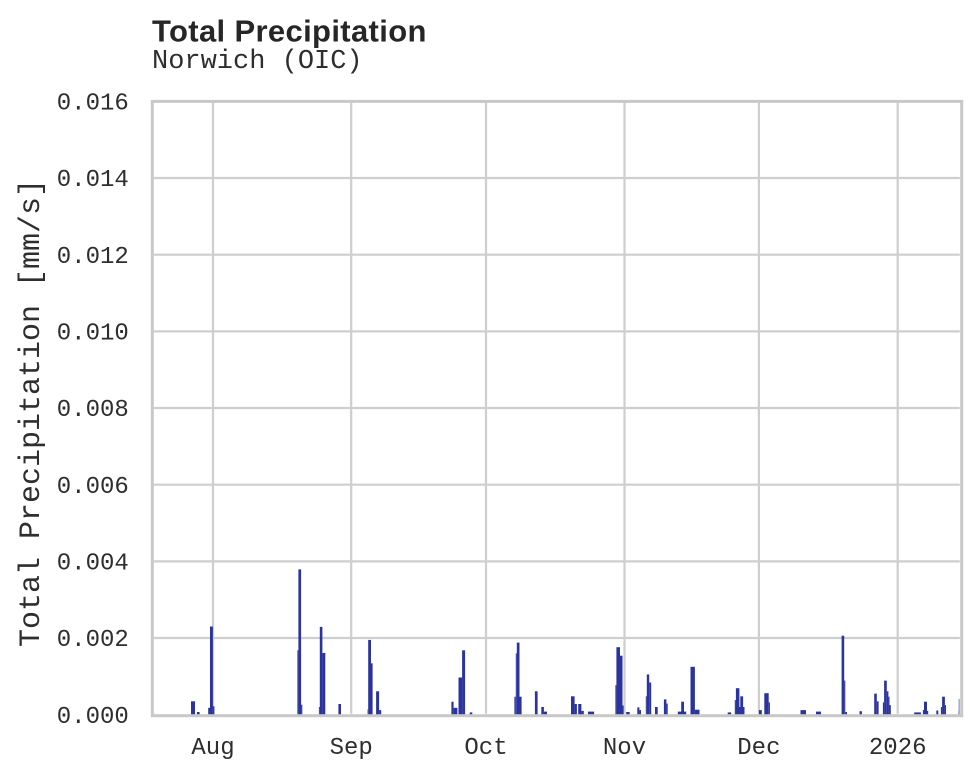 The height and width of the screenshot is (780, 980). I want to click on svg-text: 0.016, so click(93, 103).